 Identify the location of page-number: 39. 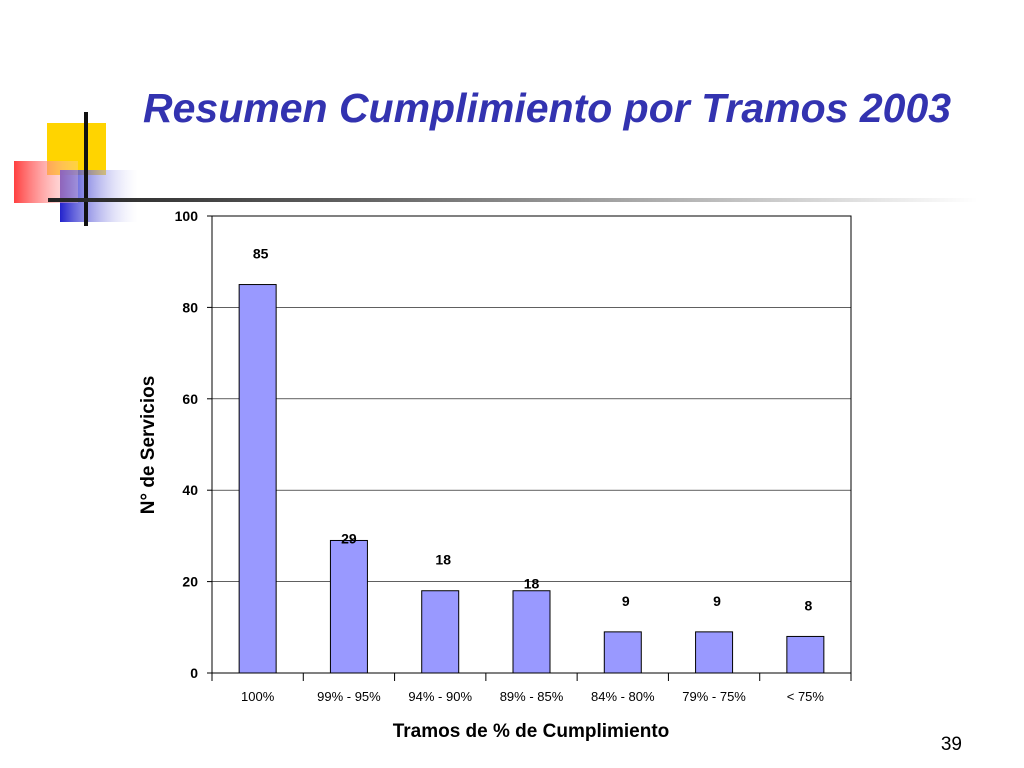
(951, 744).